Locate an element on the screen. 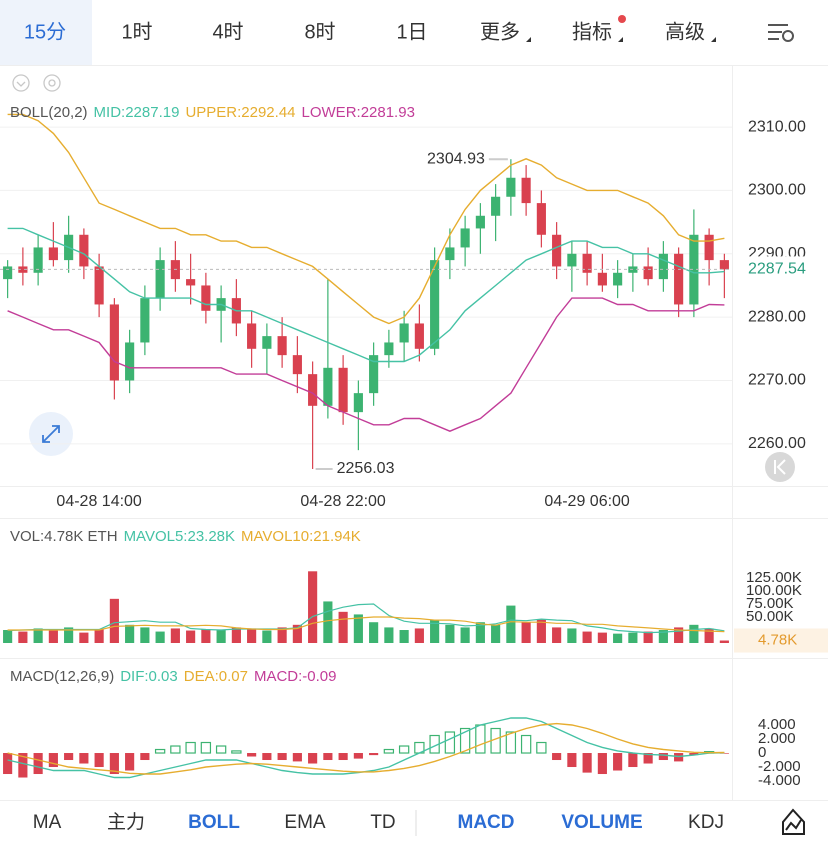 The width and height of the screenshot is (828, 847). expand-button is located at coordinates (51, 434).